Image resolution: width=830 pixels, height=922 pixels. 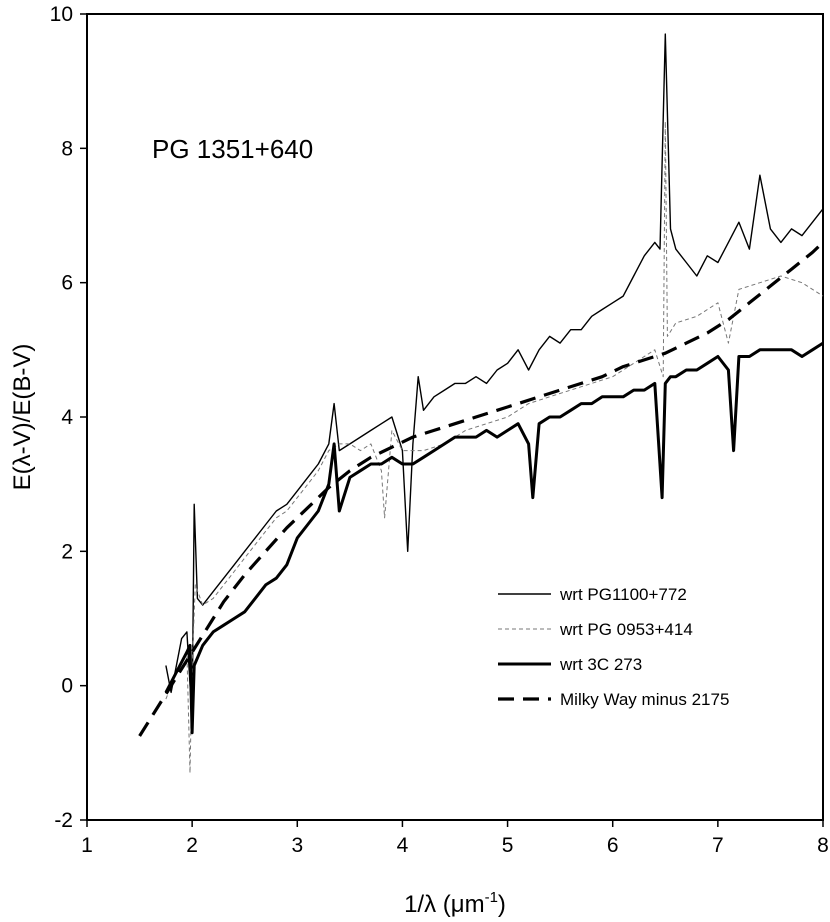 What do you see at coordinates (67, 686) in the screenshot?
I see `y-tick-label: 0` at bounding box center [67, 686].